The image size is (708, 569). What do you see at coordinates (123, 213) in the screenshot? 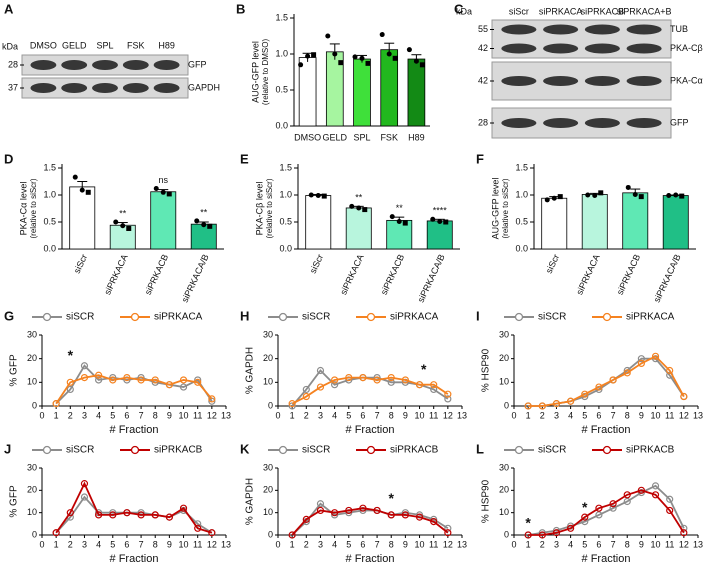
I see `significance: **` at bounding box center [123, 213].